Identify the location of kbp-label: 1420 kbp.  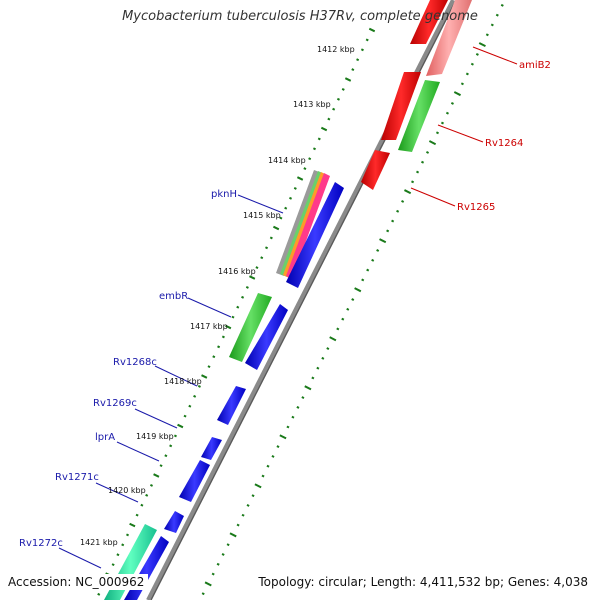
(127, 490).